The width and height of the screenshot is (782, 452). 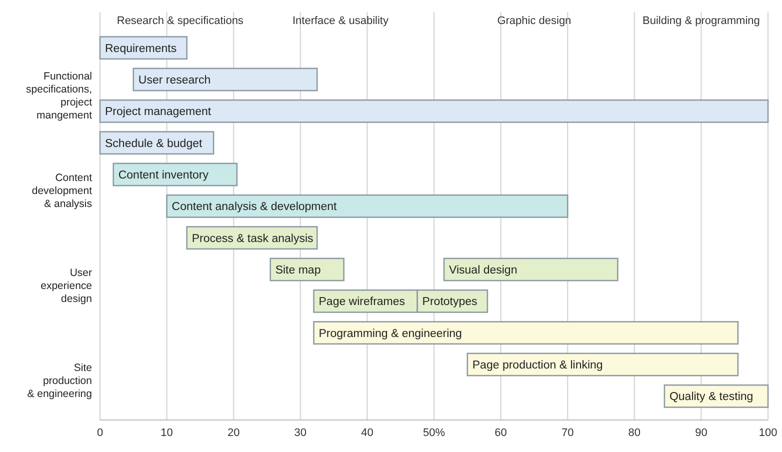 I want to click on y-tick-label: Content inventory, so click(x=163, y=176).